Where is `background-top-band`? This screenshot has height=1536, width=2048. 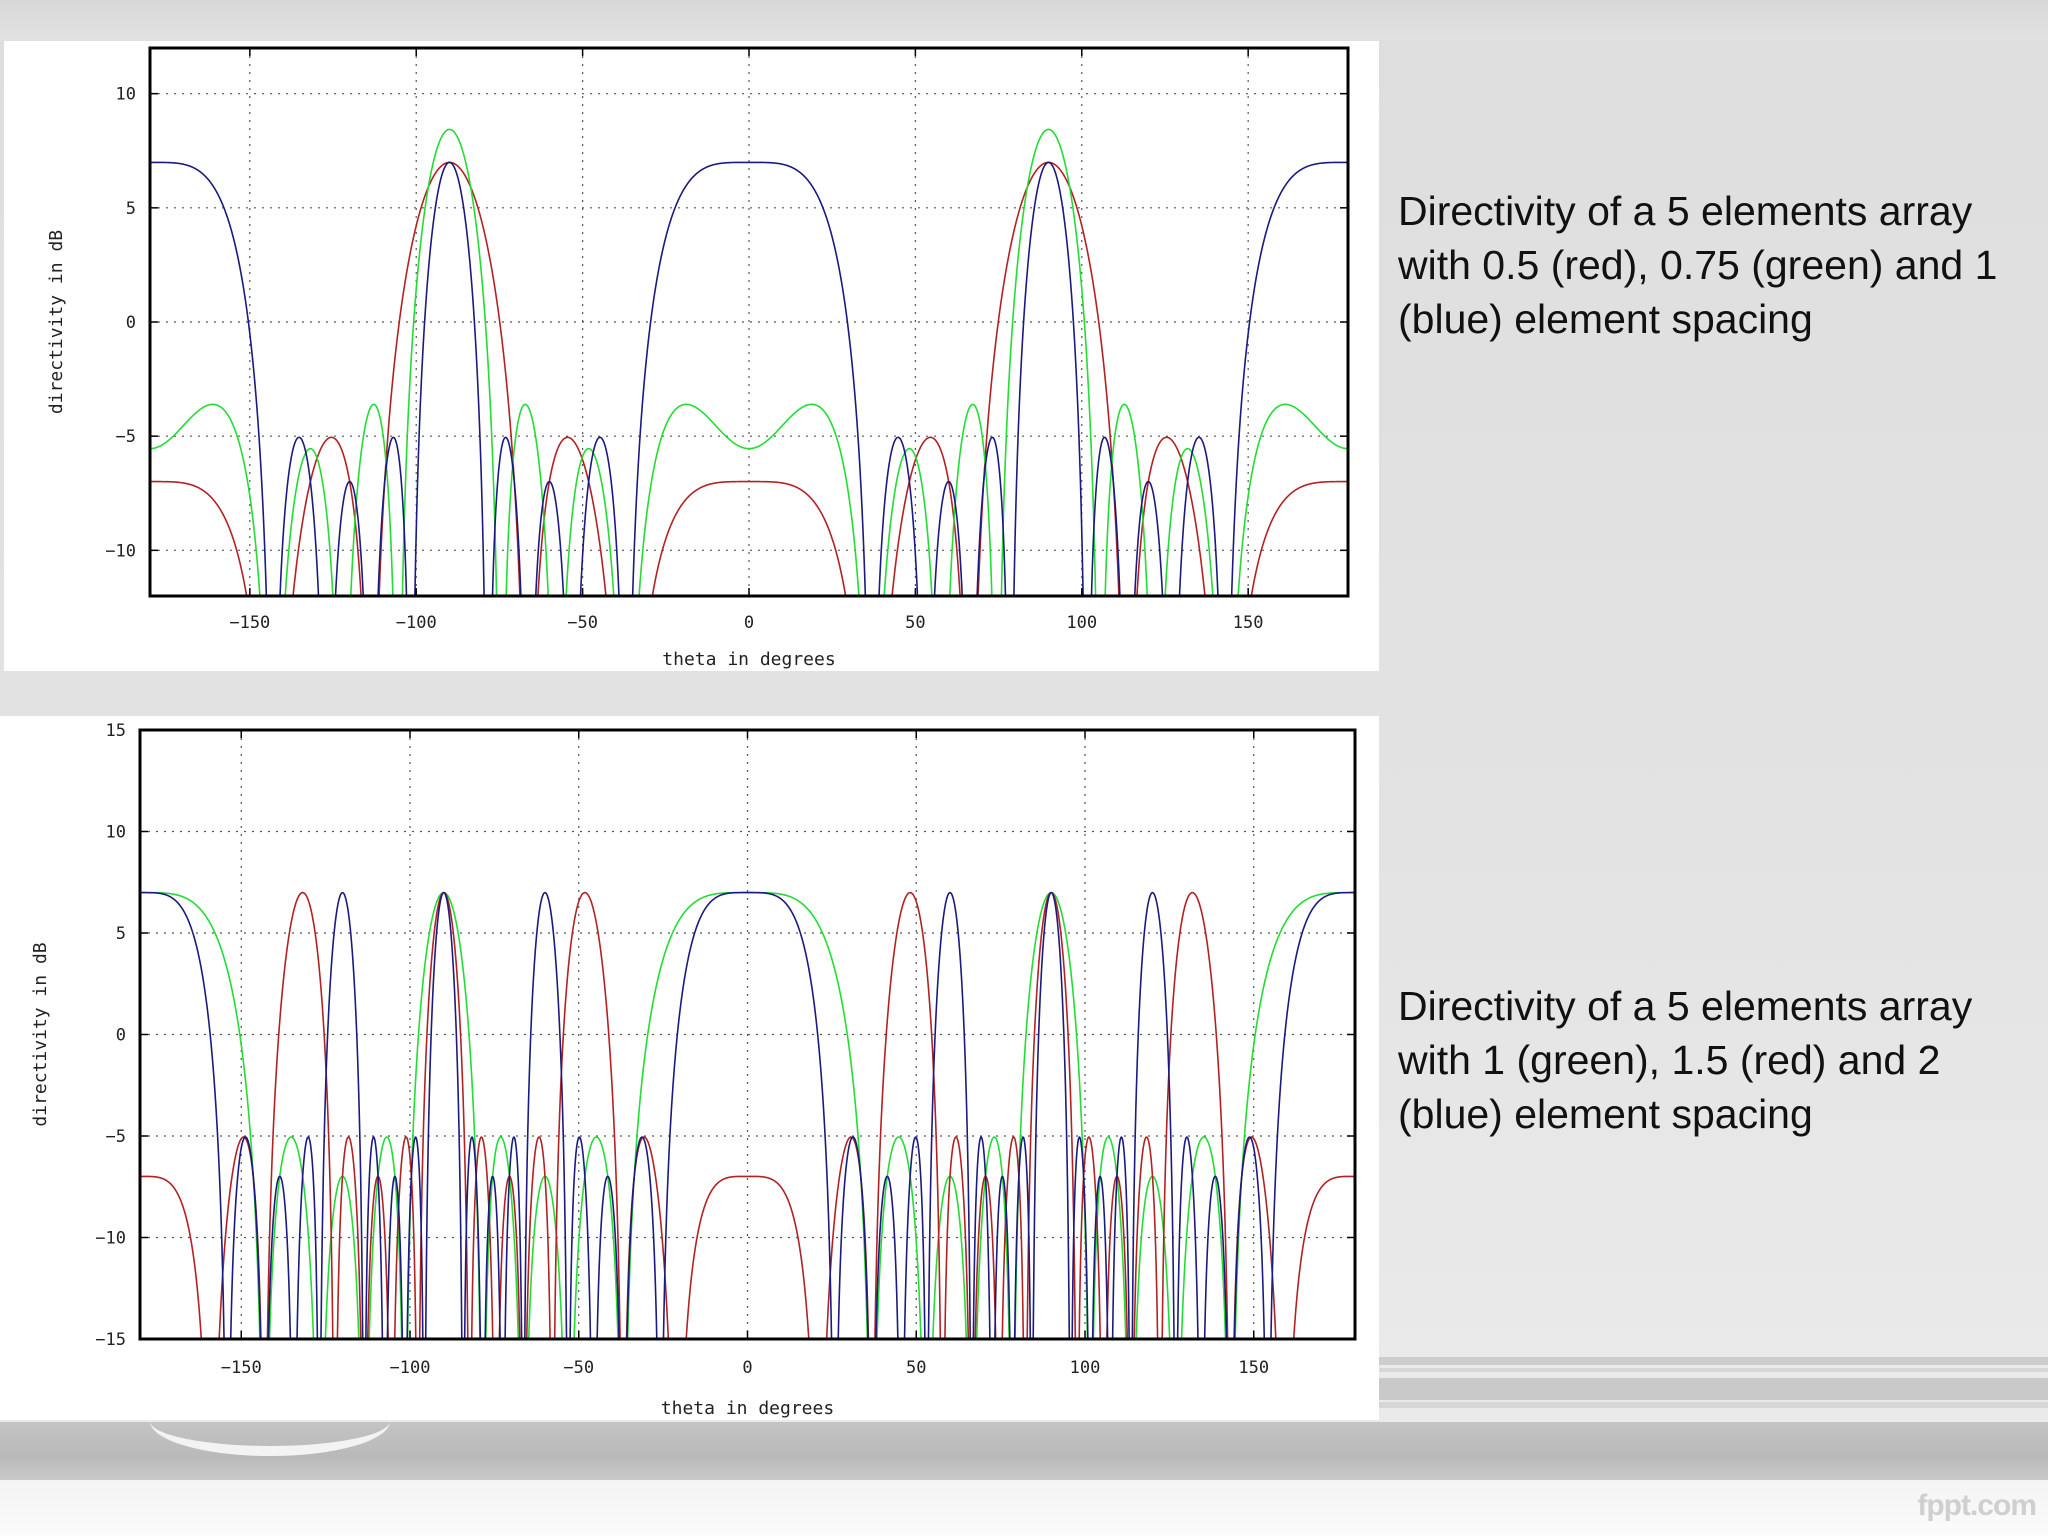 background-top-band is located at coordinates (1024, 20).